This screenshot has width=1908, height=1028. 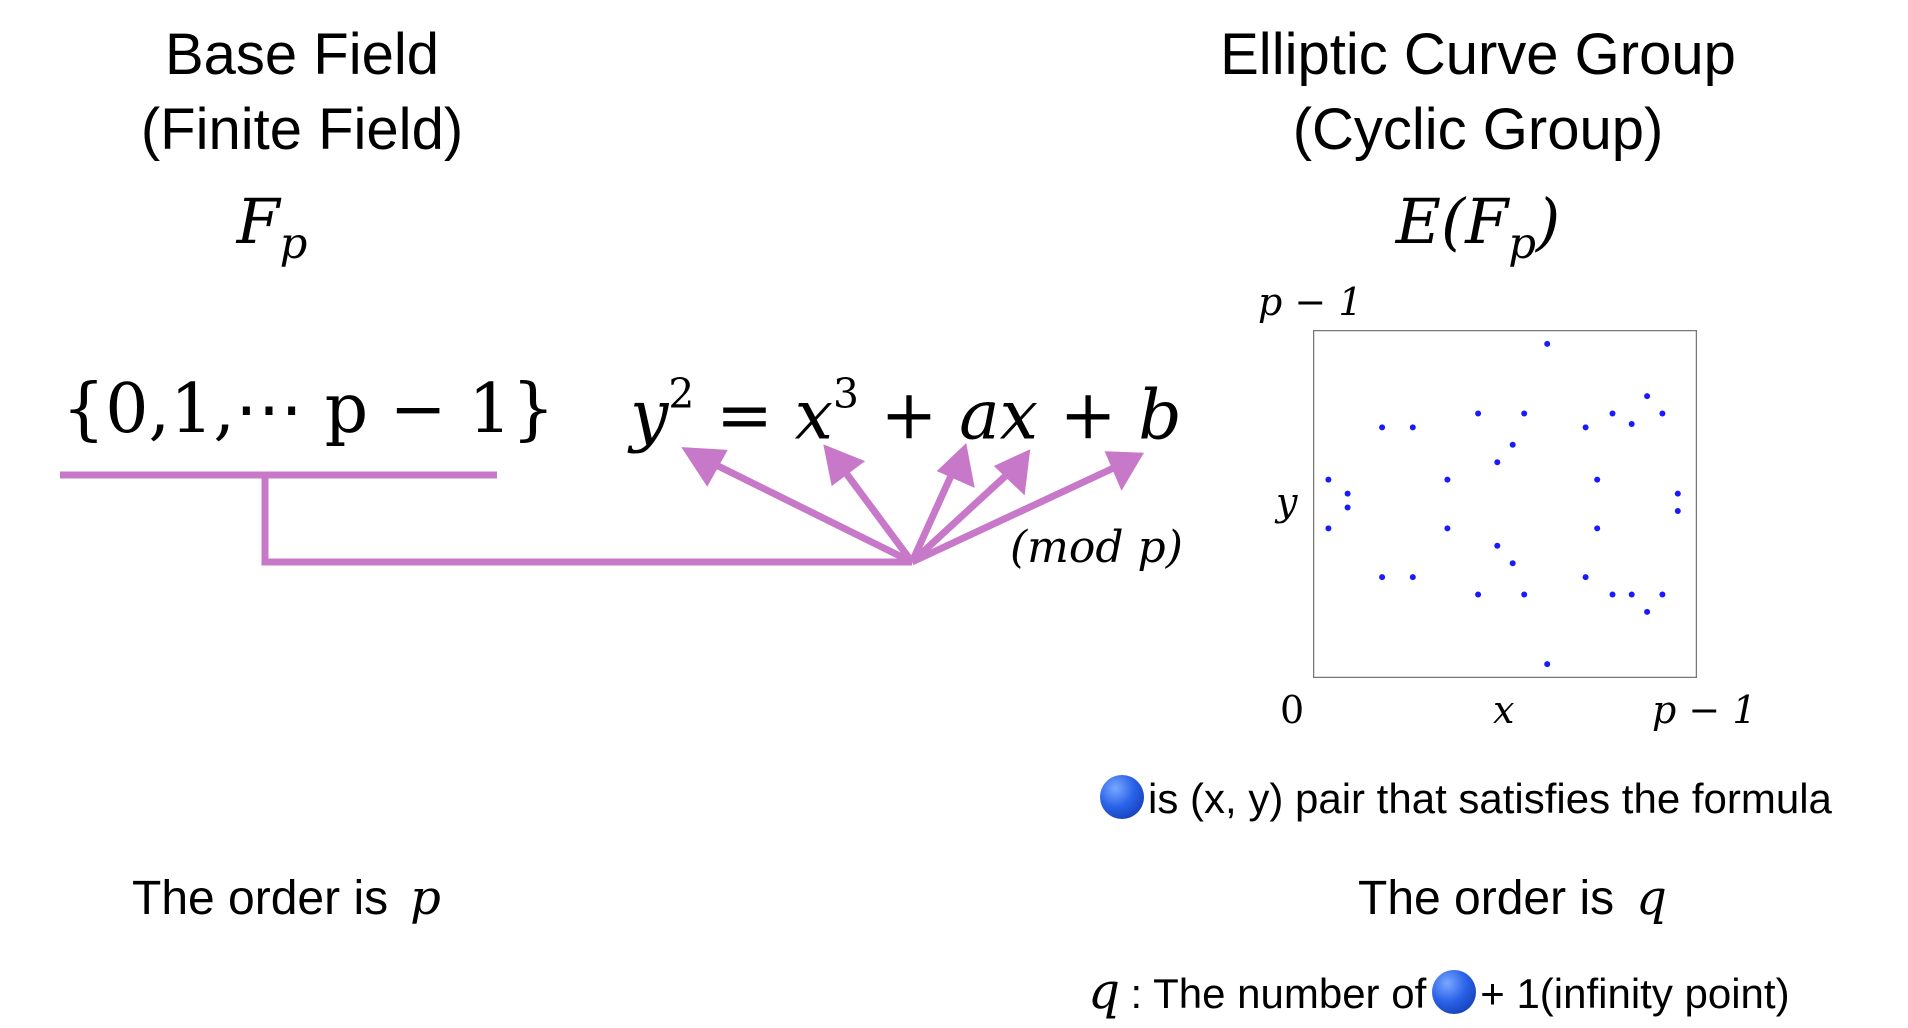 I want to click on equation-x-exponent: 3, so click(x=845, y=394).